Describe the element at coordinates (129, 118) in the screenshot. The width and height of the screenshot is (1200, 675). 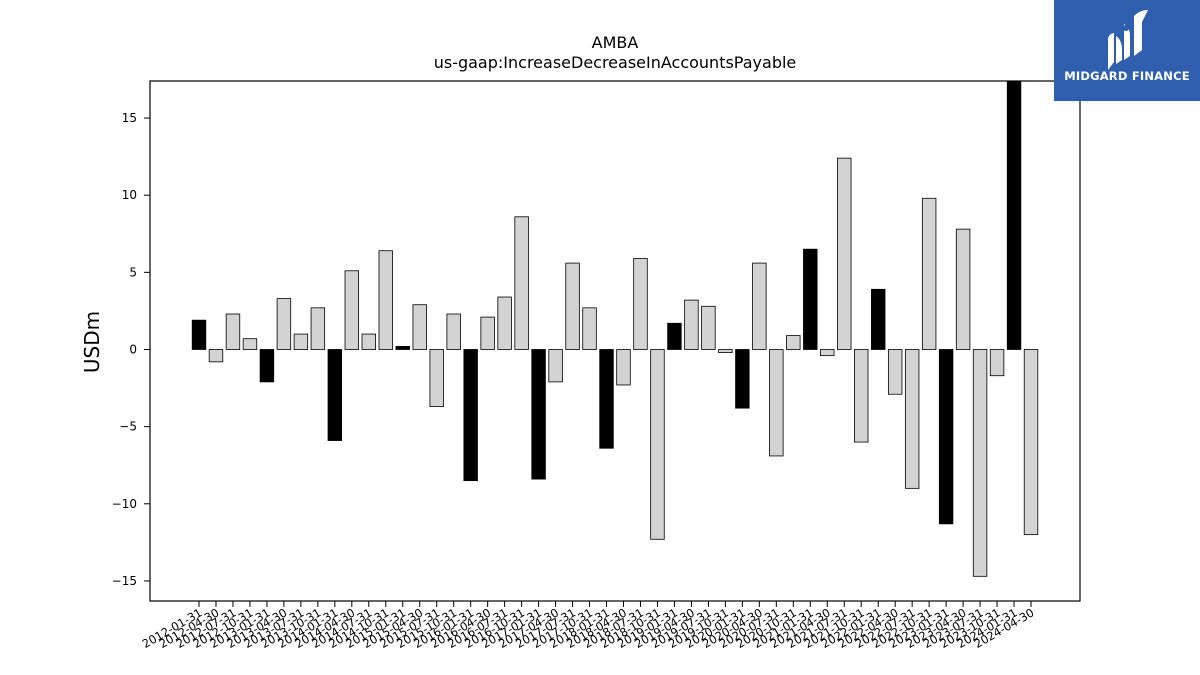
I see `y-tick-label: 15` at that location.